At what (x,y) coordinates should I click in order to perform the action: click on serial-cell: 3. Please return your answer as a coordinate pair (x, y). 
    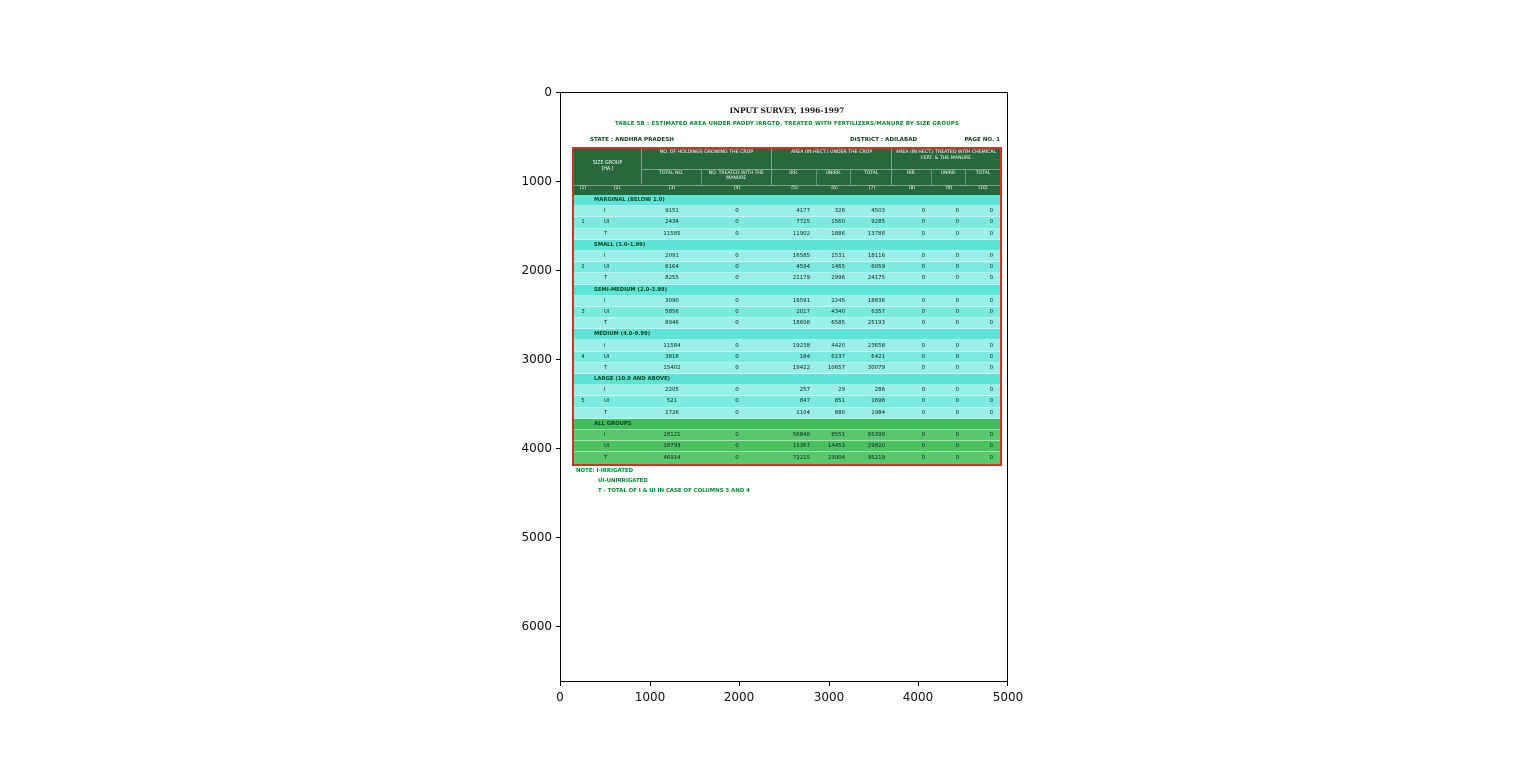
    Looking at the image, I should click on (583, 311).